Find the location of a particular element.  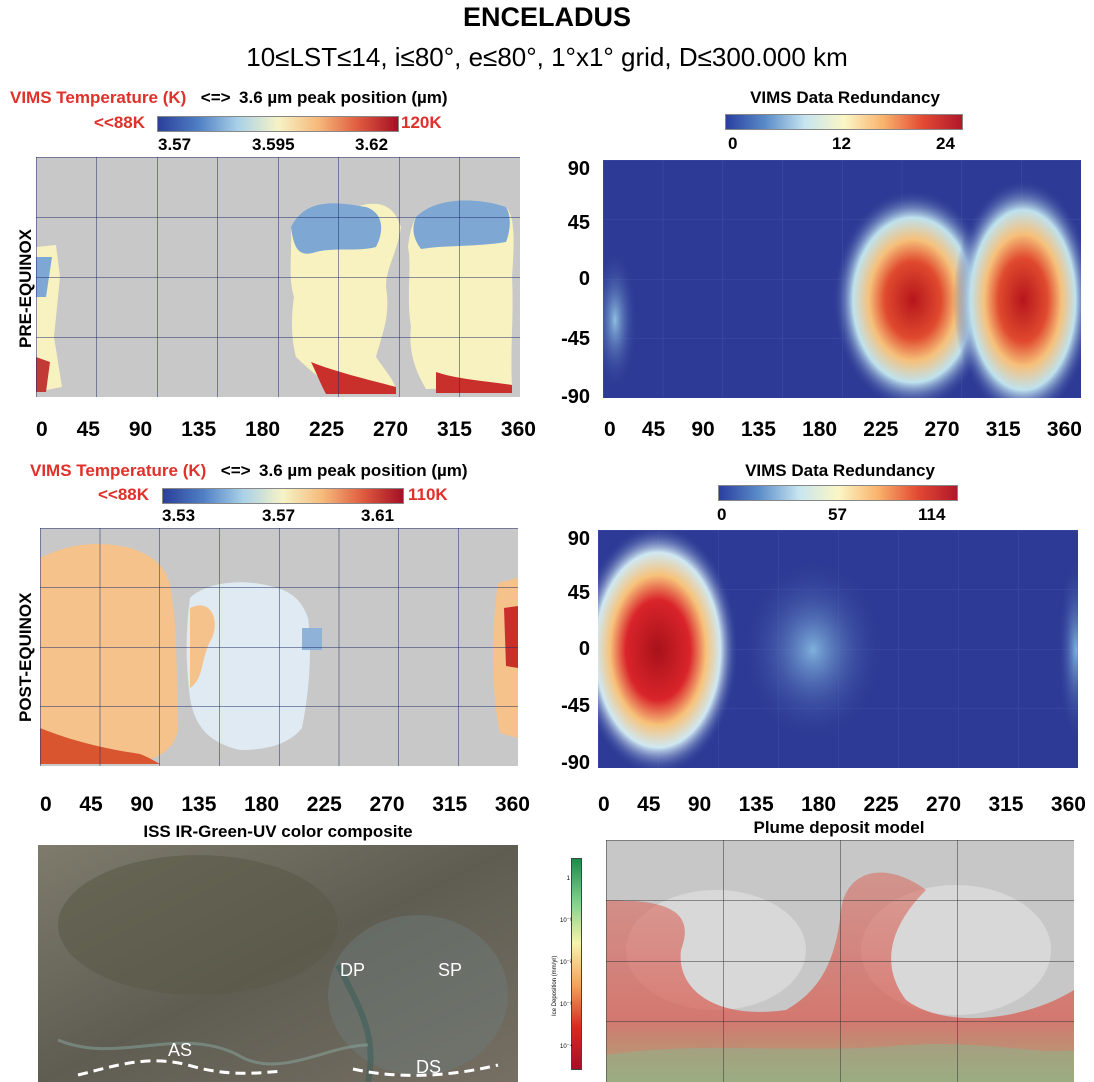

post-low-label: <<88K is located at coordinates (124, 494).